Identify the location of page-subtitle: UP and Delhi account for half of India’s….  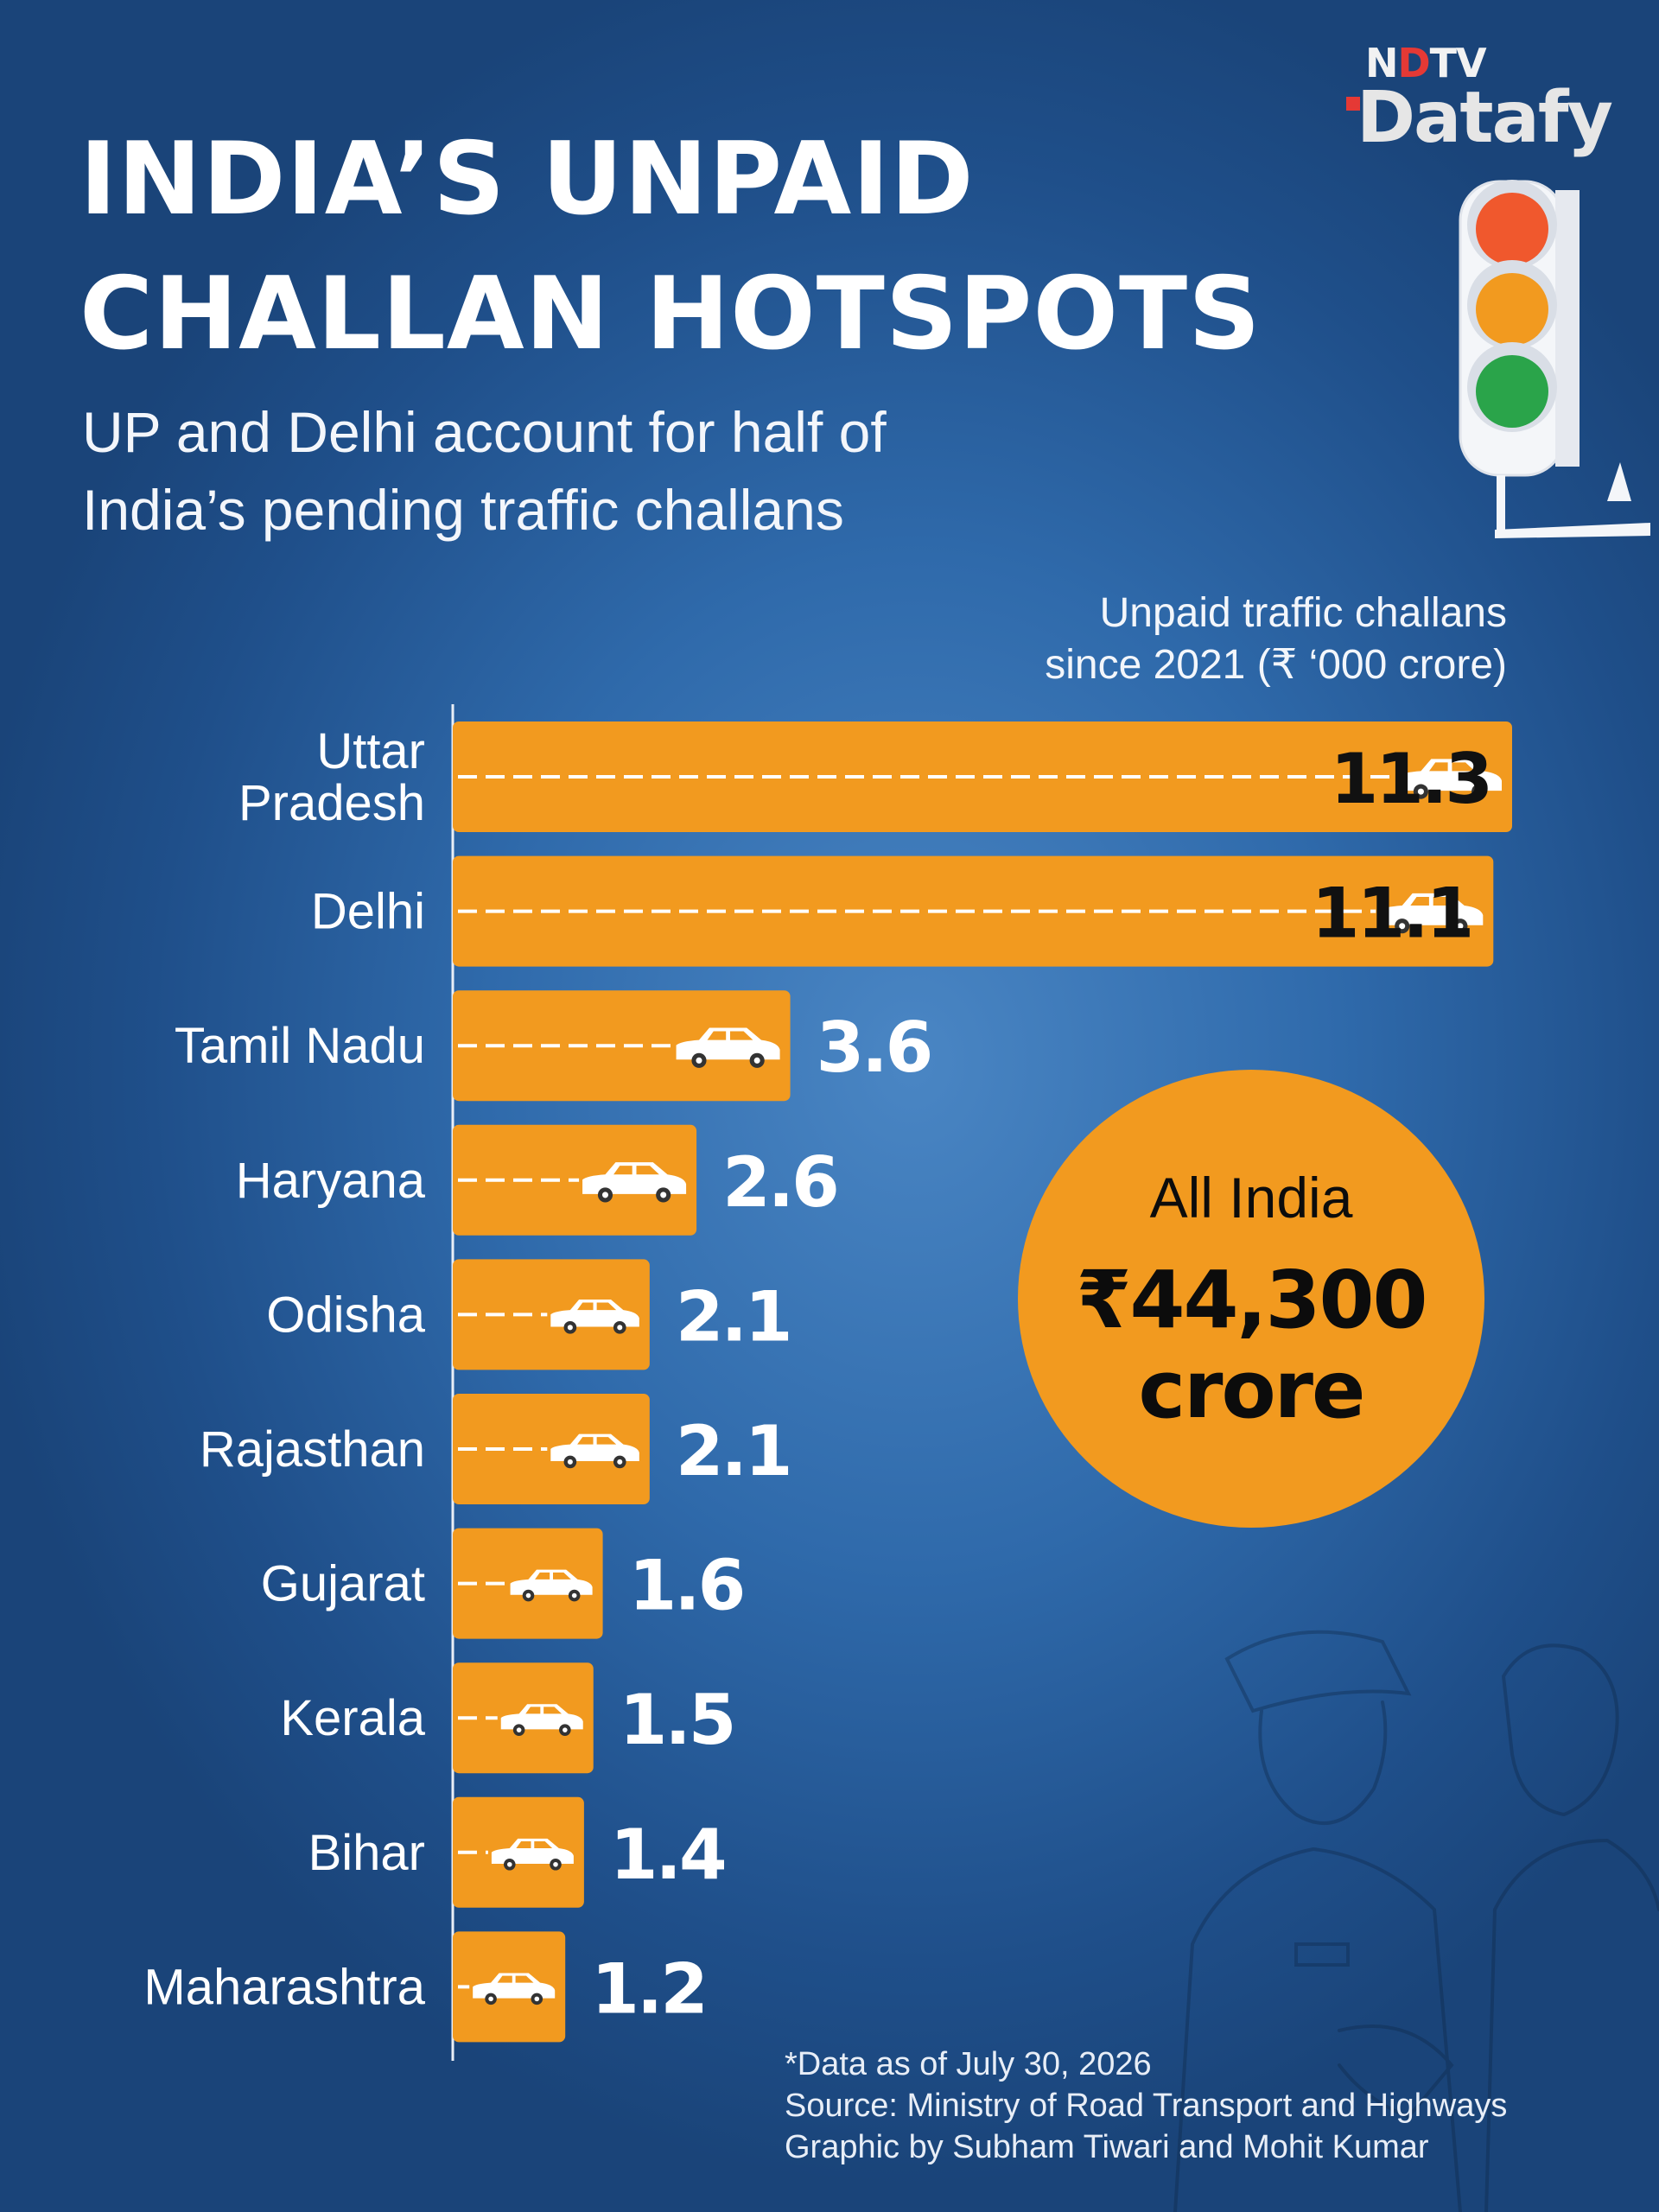
(484, 471).